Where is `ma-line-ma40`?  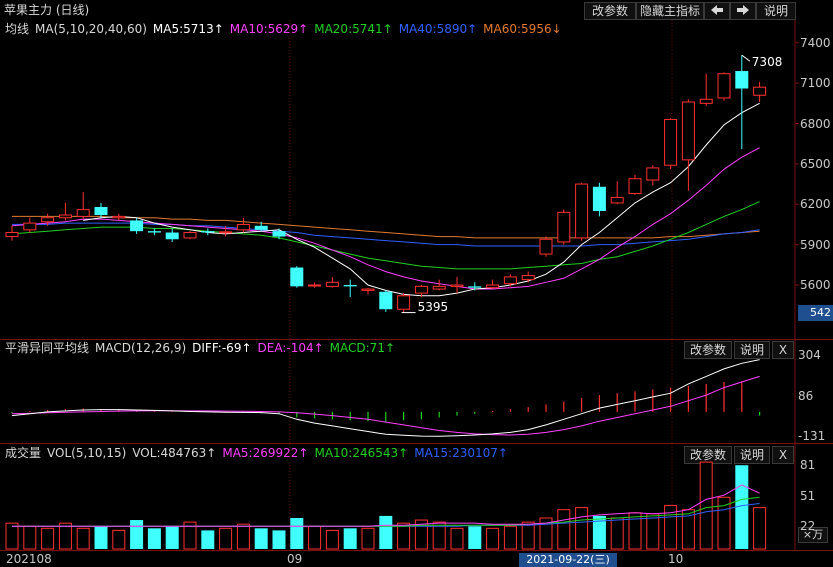
ma-line-ma40 is located at coordinates (386, 234).